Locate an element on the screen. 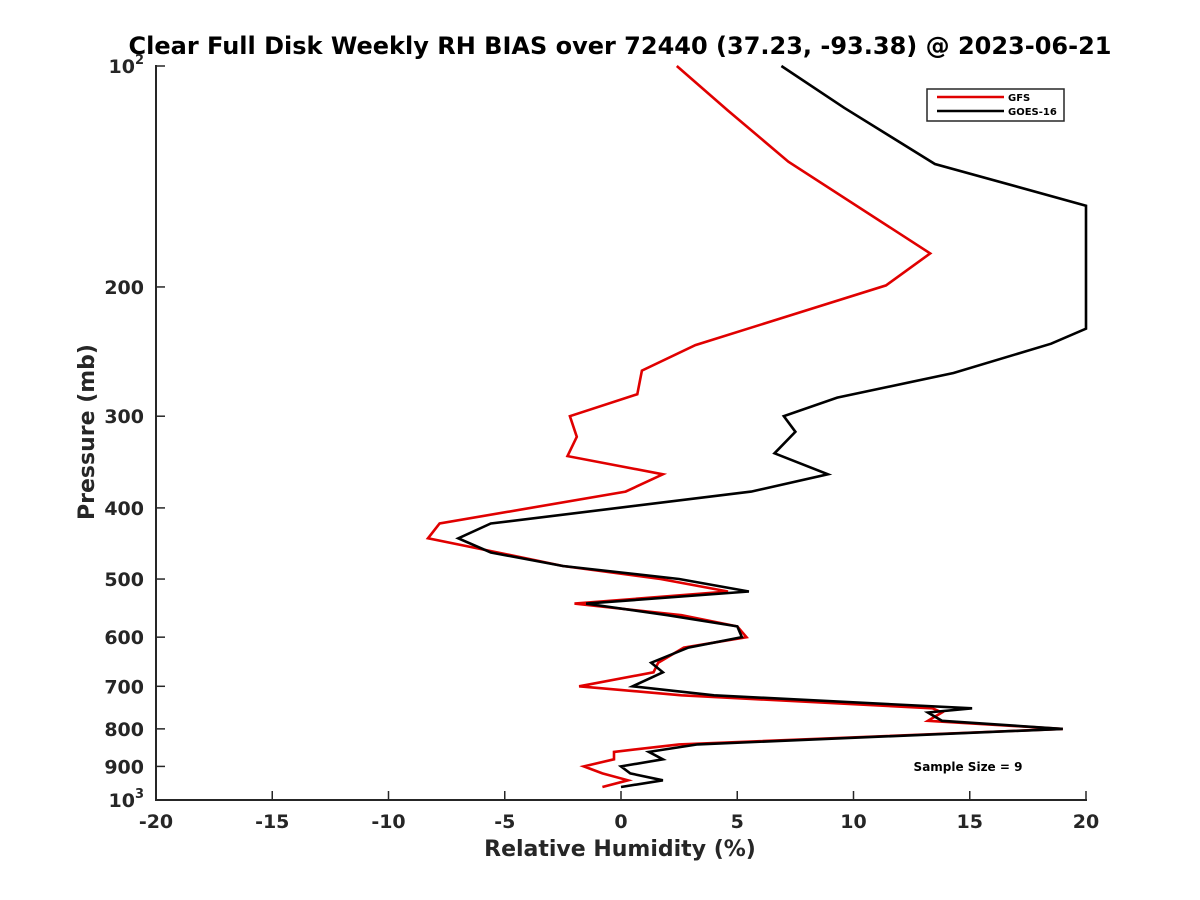  y-tick-label: 700 is located at coordinates (124, 687).